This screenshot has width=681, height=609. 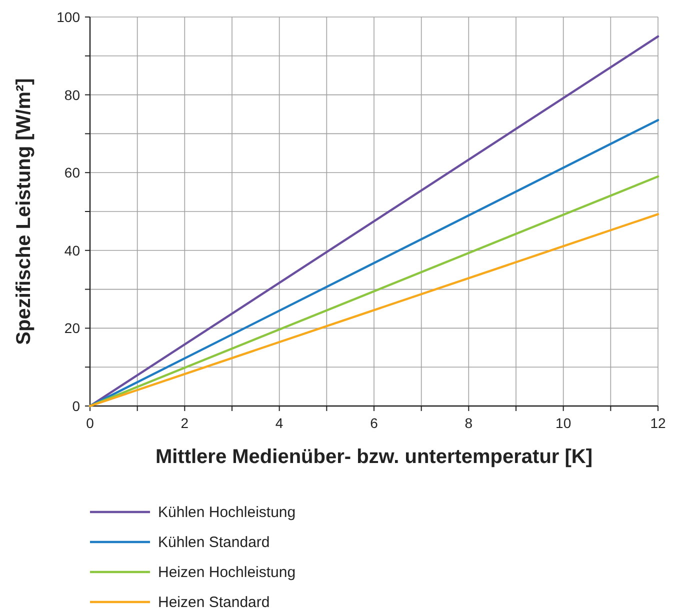 What do you see at coordinates (227, 572) in the screenshot?
I see `legend-label: Heizen Hochleistung` at bounding box center [227, 572].